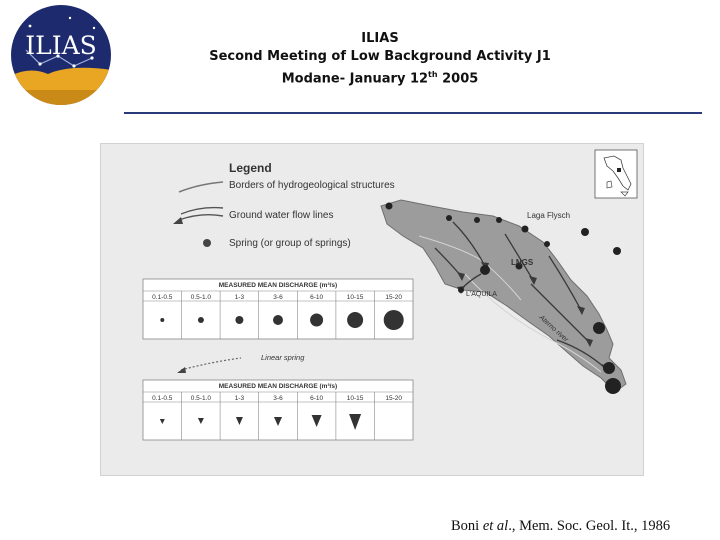 The height and width of the screenshot is (540, 720). I want to click on legend-item-flow: Ground water flow lines, so click(281, 215).